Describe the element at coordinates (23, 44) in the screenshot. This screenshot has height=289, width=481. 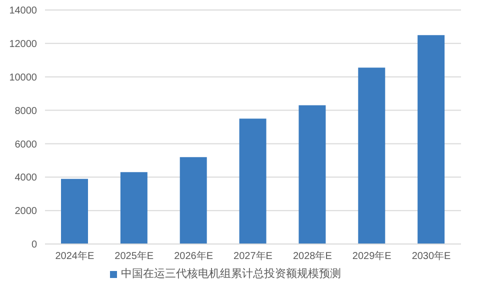
I see `y-tick-label: 12000` at that location.